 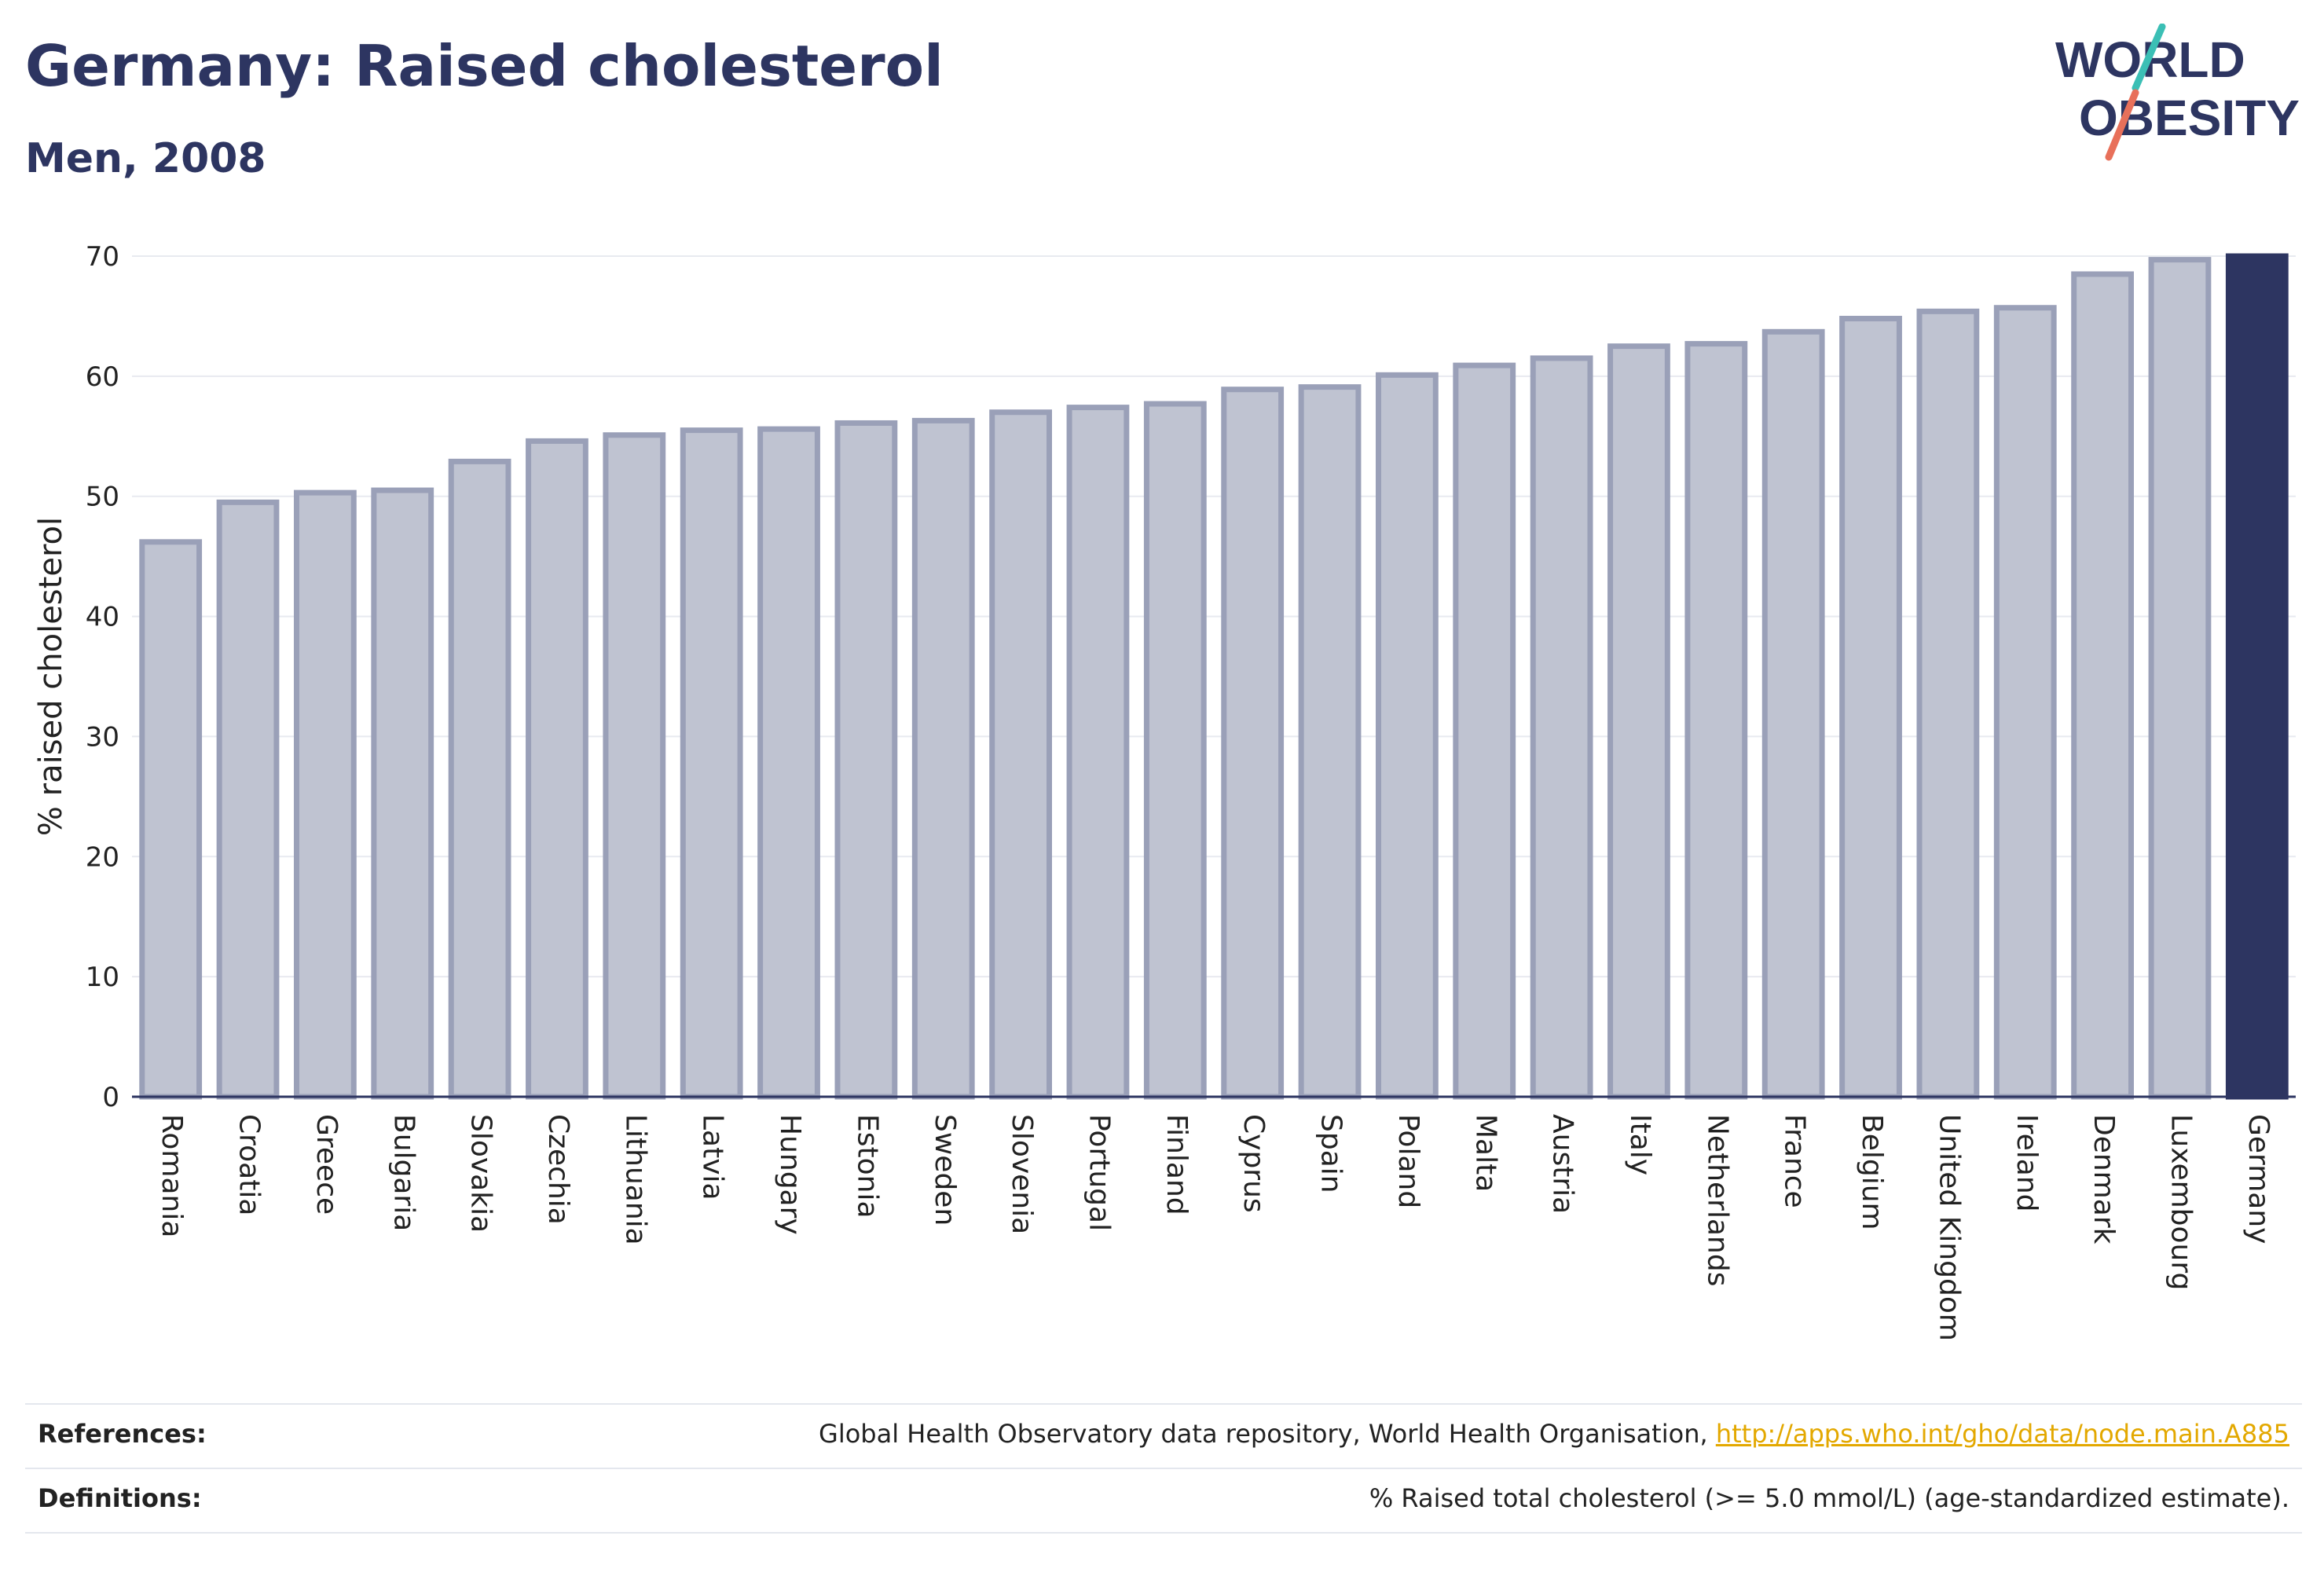 What do you see at coordinates (1163, 1533) in the screenshot?
I see `footer-divider` at bounding box center [1163, 1533].